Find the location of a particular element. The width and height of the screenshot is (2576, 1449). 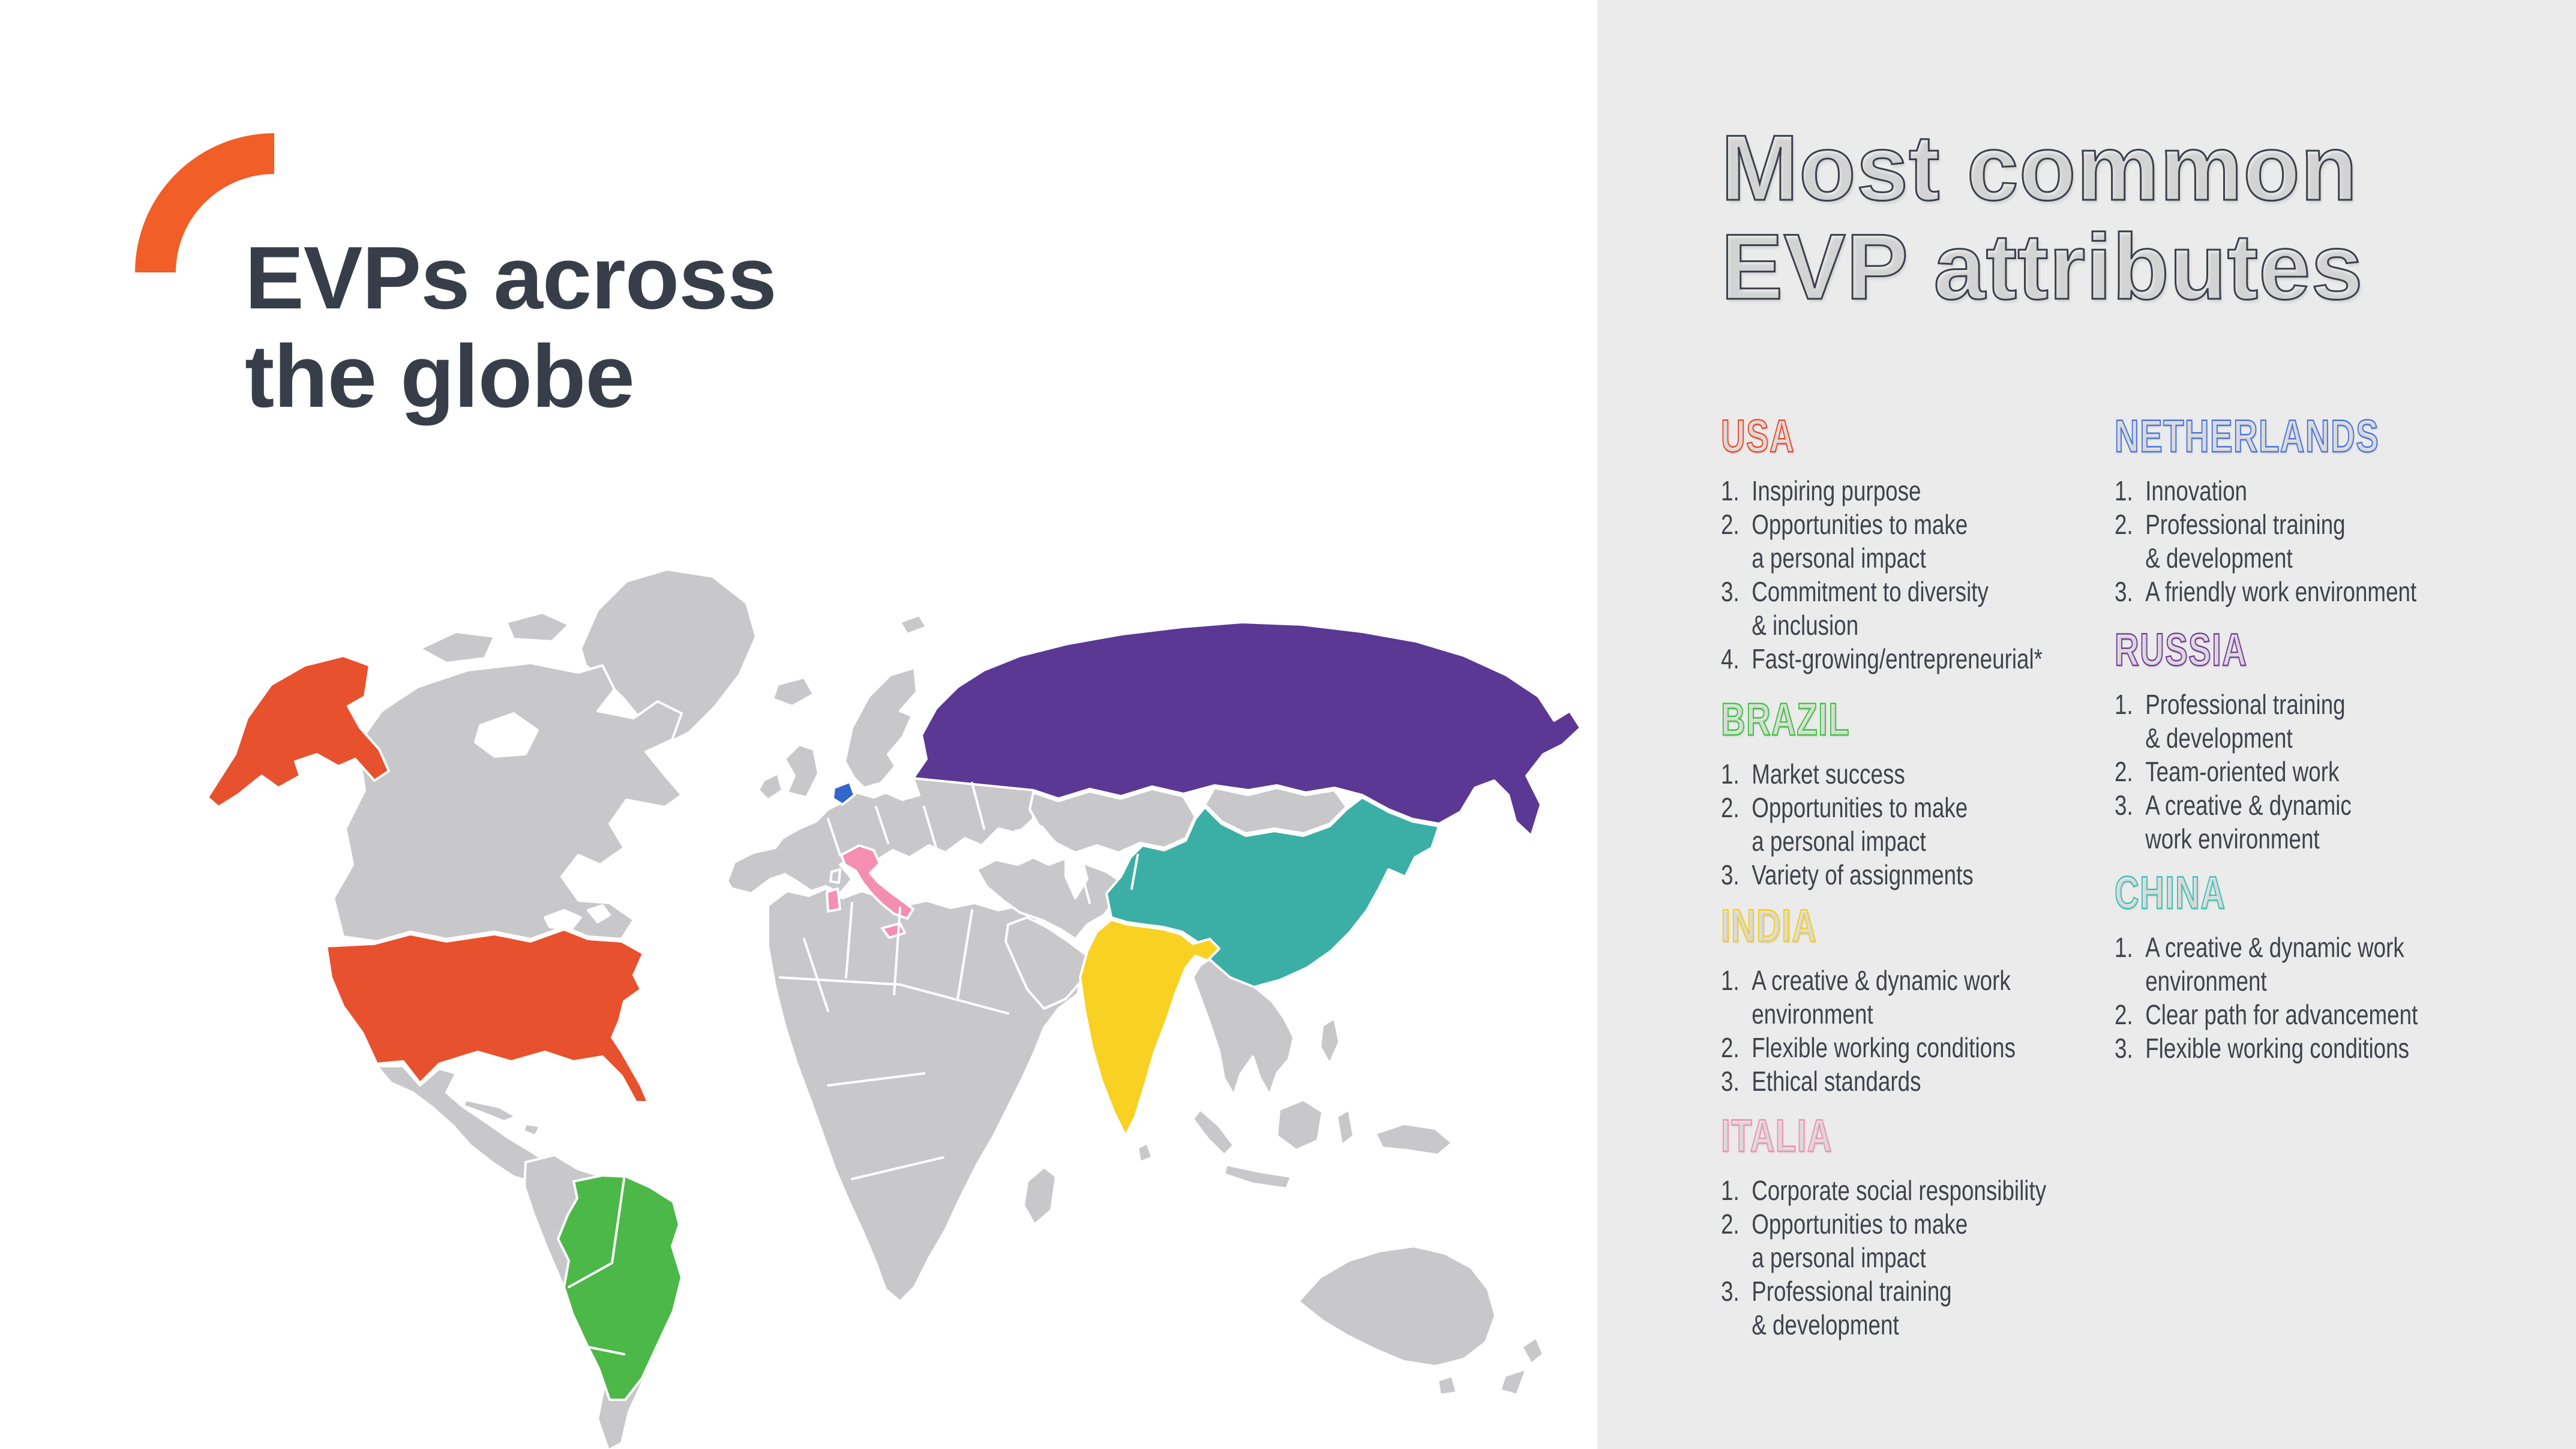

country-heading-china: CHINA is located at coordinates (2170, 893).